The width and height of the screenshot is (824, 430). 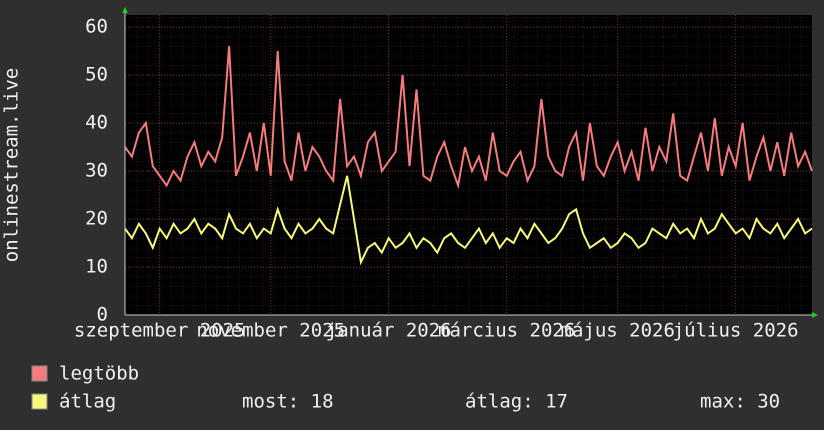 What do you see at coordinates (125, 10) in the screenshot?
I see `y-arrow` at bounding box center [125, 10].